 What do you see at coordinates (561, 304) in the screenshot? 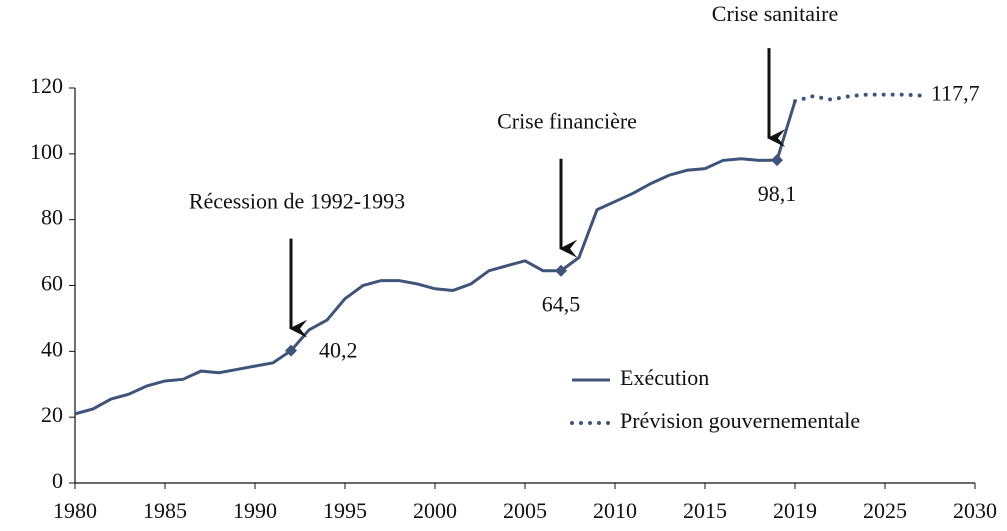
I see `value-label: 64,5` at bounding box center [561, 304].